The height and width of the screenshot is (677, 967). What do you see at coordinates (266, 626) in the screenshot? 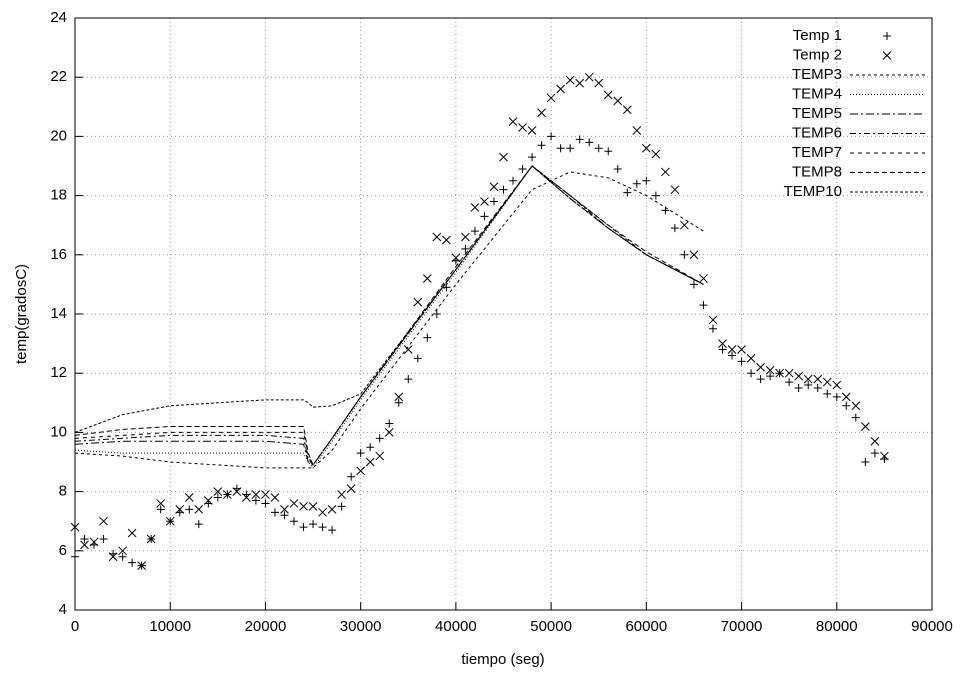
I see `x-tick-label: 20000` at bounding box center [266, 626].